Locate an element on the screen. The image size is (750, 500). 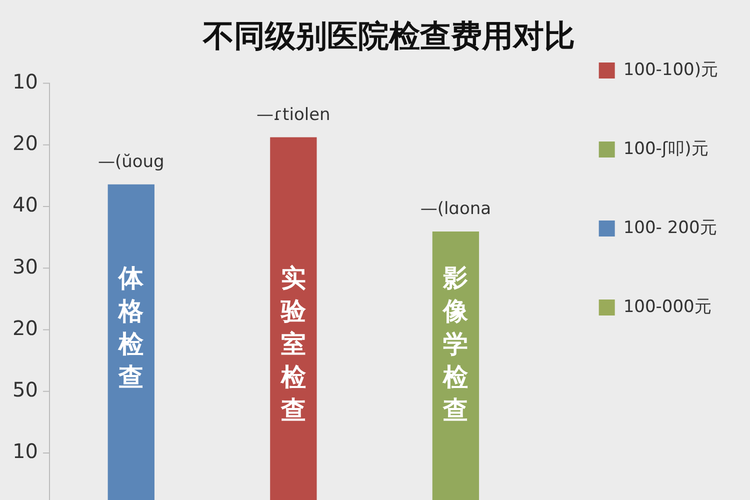
annotation: —(ŭoug is located at coordinates (131, 162).